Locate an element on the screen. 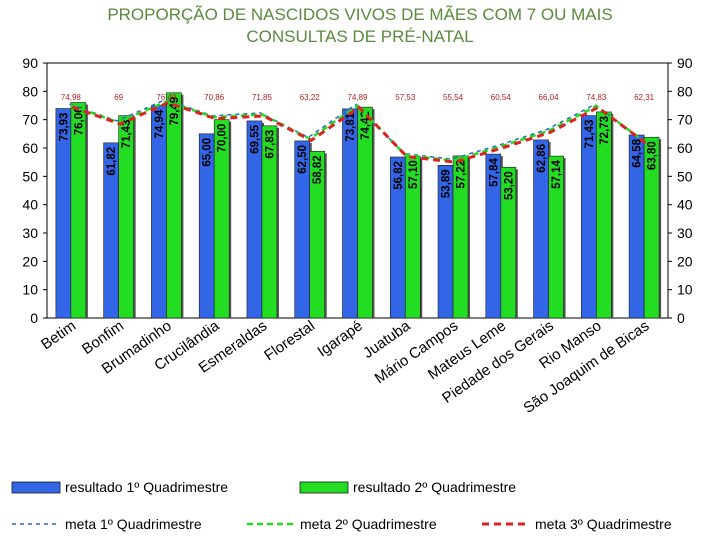 The width and height of the screenshot is (720, 540). y-tick-label-right: 10 is located at coordinates (685, 290).